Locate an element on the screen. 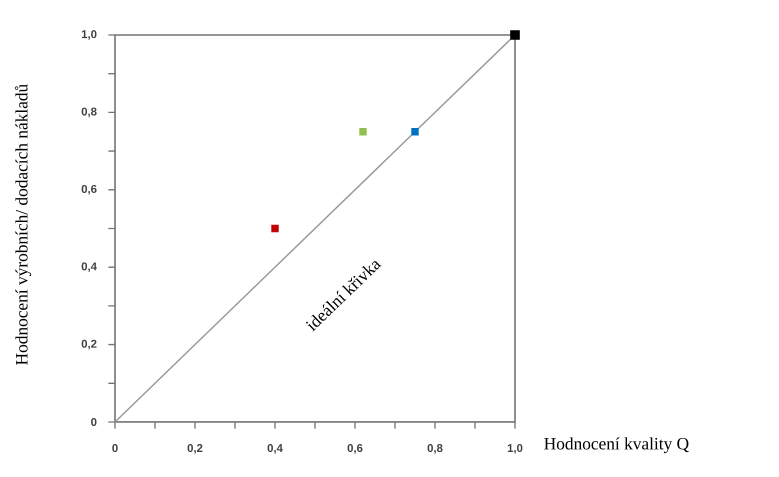  y-tick-label: 0,6 is located at coordinates (89, 189).